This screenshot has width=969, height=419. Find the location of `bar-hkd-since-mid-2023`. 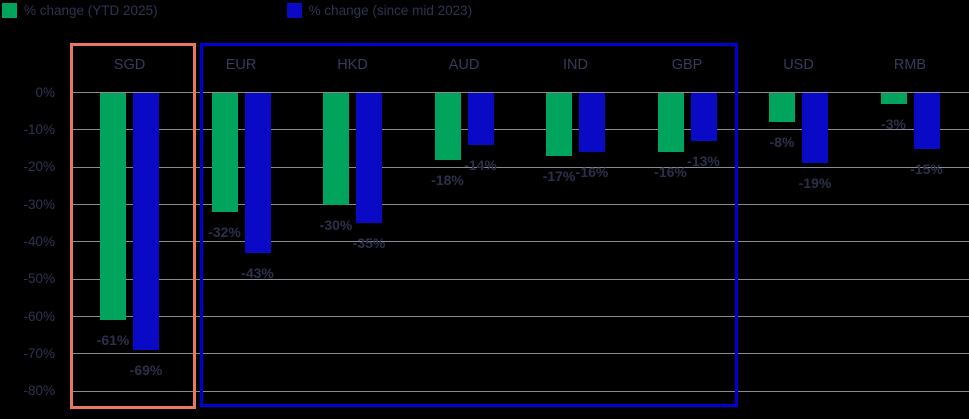

bar-hkd-since-mid-2023 is located at coordinates (369, 158).